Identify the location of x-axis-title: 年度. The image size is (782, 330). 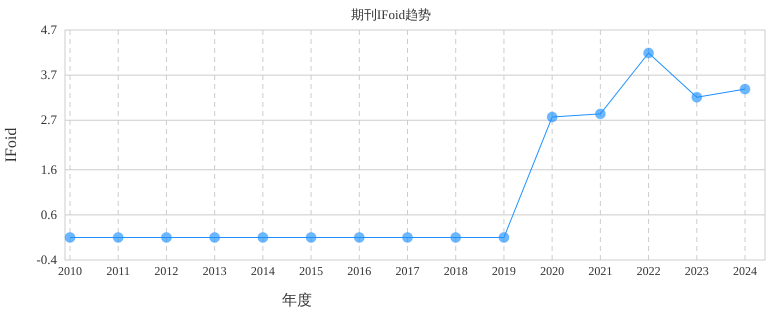
(297, 300).